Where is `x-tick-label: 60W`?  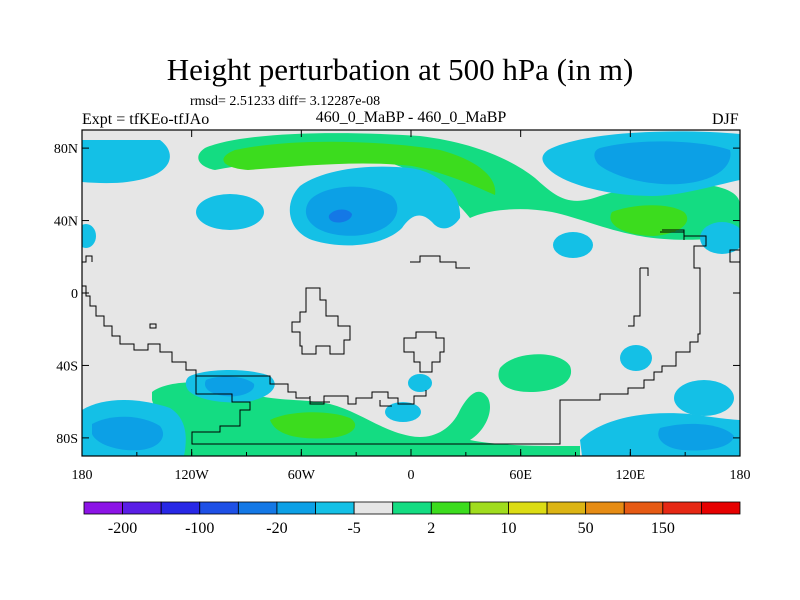 x-tick-label: 60W is located at coordinates (302, 475).